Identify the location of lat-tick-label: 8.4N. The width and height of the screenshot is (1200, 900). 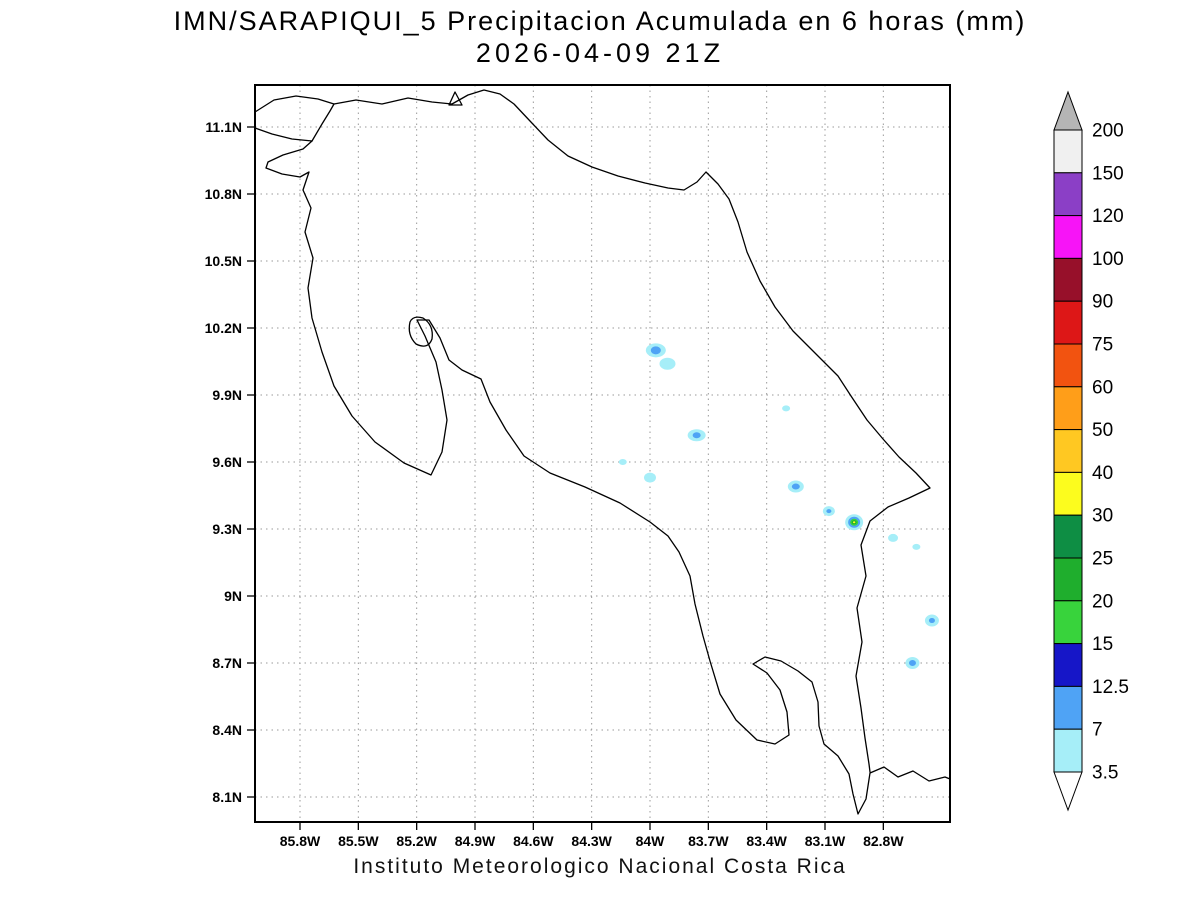
(227, 730).